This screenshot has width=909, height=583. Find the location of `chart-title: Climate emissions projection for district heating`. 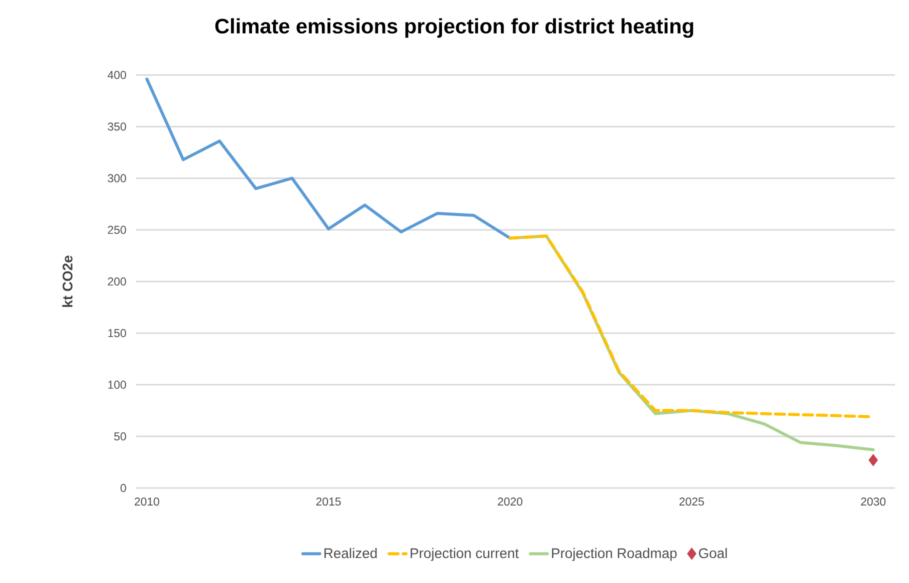

chart-title: Climate emissions projection for district heating is located at coordinates (454, 28).